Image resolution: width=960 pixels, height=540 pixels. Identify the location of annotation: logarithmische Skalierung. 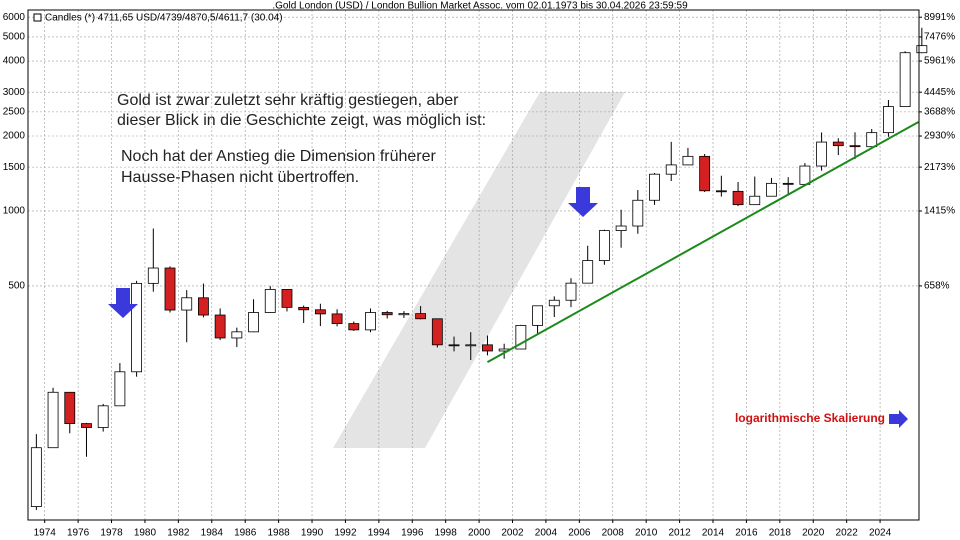
(810, 418).